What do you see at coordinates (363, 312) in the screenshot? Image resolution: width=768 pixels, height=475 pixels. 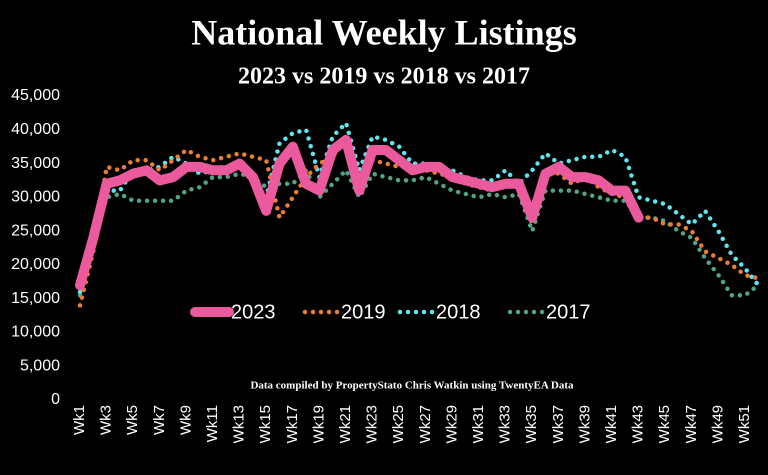 I see `legend-label: 2019` at bounding box center [363, 312].